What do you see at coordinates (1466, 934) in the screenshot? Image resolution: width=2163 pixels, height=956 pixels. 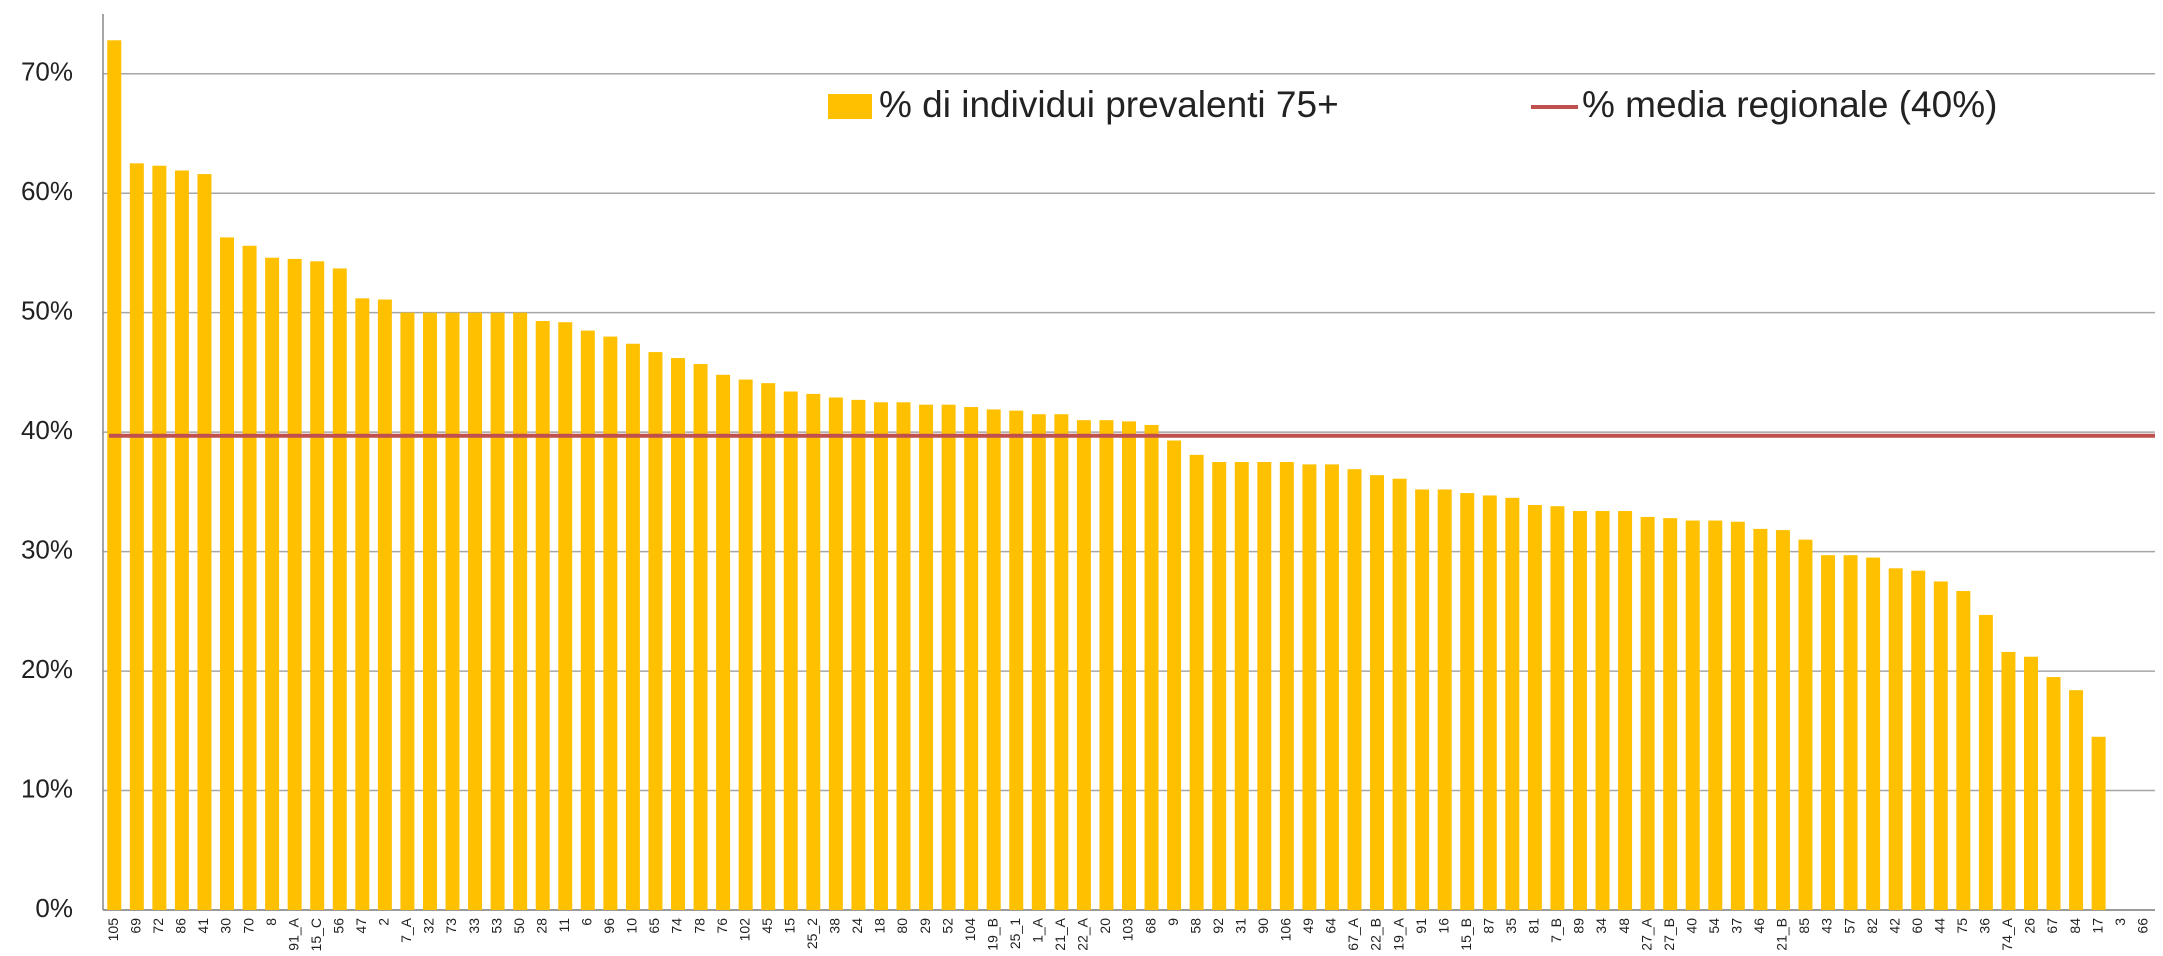 I see `x-tick-label: 15_B` at bounding box center [1466, 934].